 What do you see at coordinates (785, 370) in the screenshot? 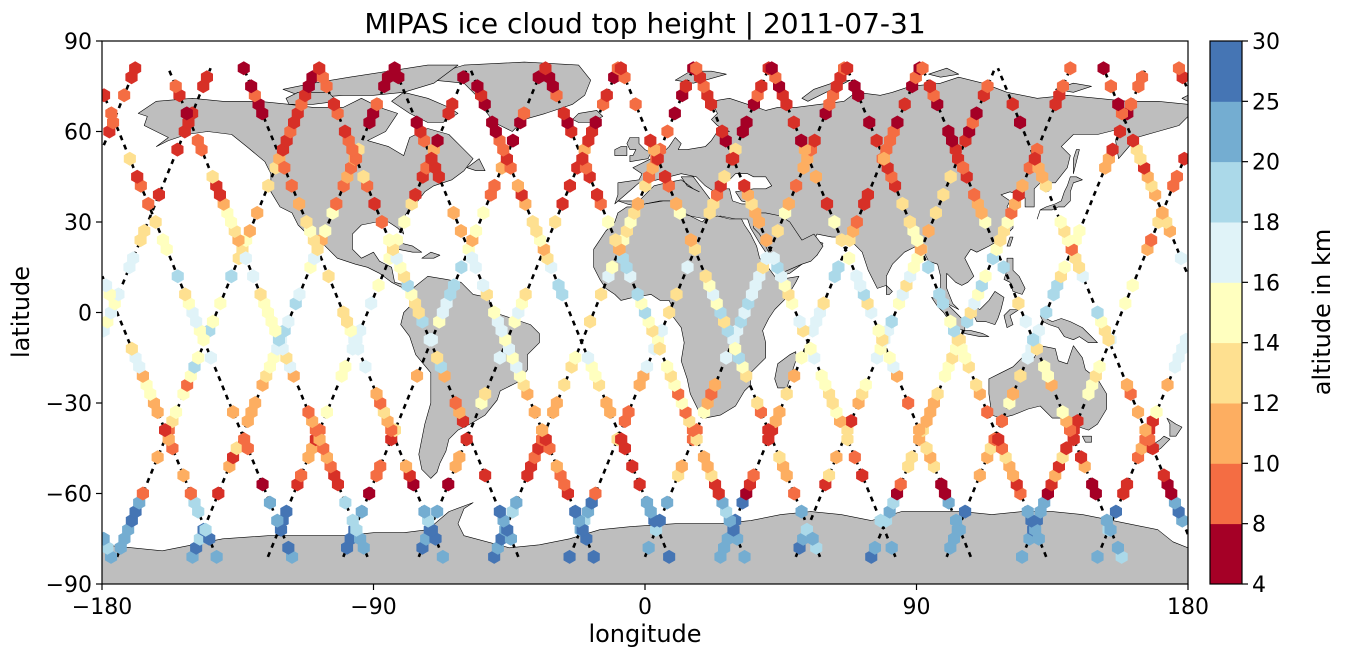
I see `land-madagascar` at bounding box center [785, 370].